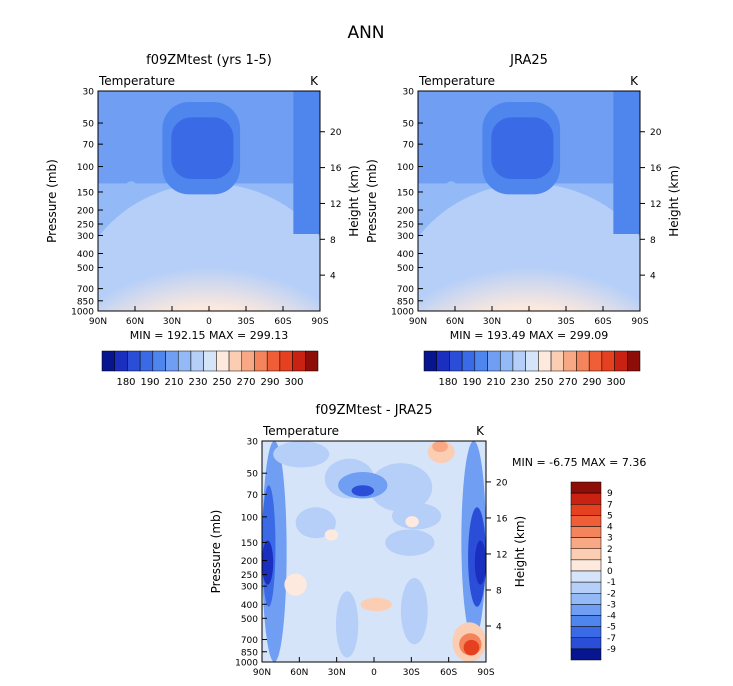 The width and height of the screenshot is (733, 686). Describe the element at coordinates (492, 322) in the screenshot. I see `latitude-tick-label: 30N` at that location.